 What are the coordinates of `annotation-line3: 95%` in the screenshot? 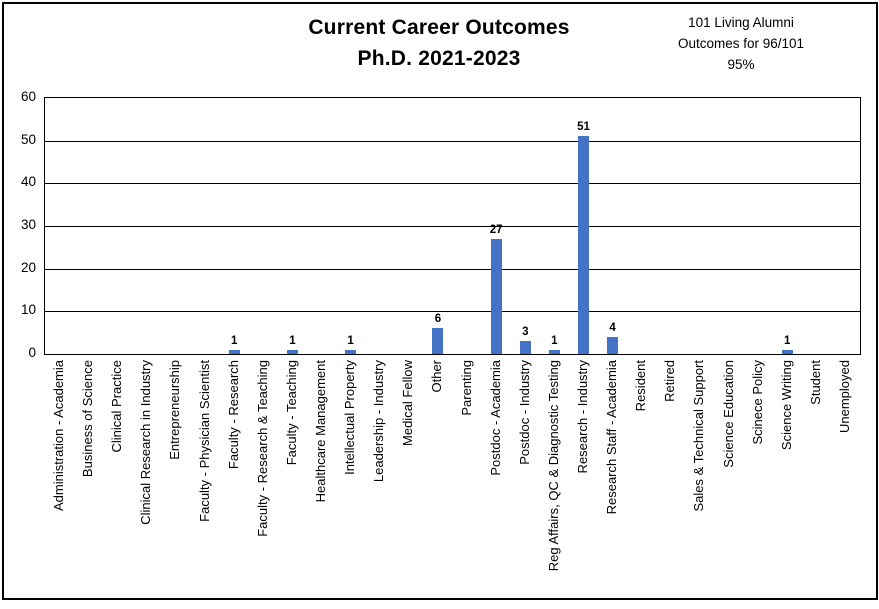 It's located at (741, 64).